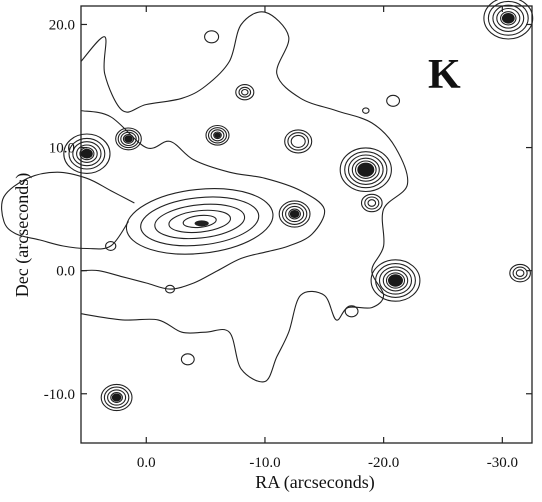 The image size is (542, 502). What do you see at coordinates (59, 395) in the screenshot?
I see `y-tick-label: -10.0` at bounding box center [59, 395].